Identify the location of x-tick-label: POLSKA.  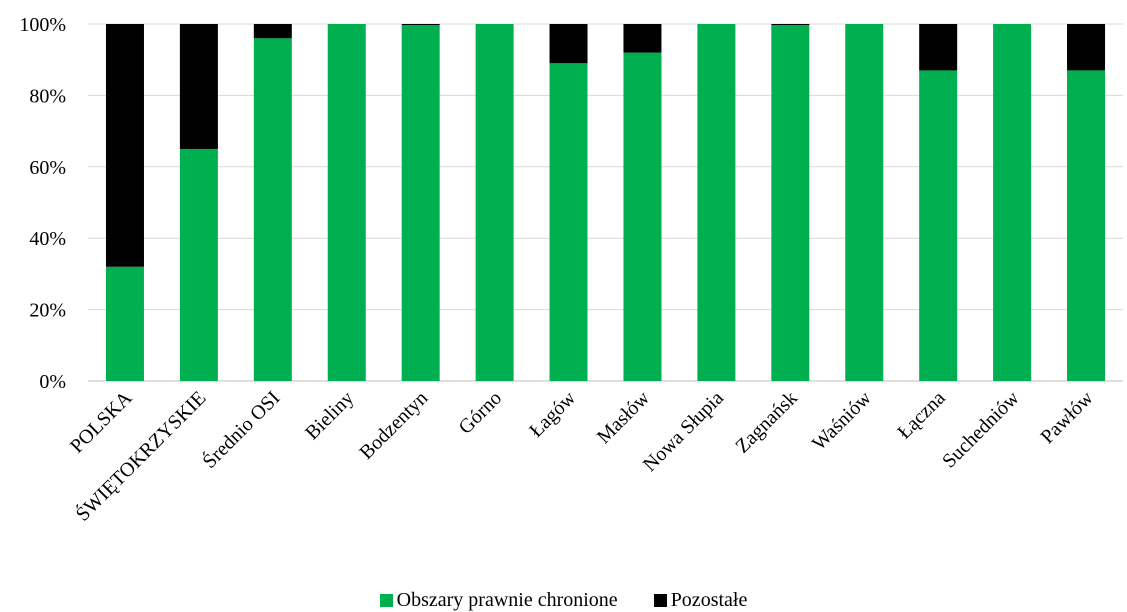
(101, 422).